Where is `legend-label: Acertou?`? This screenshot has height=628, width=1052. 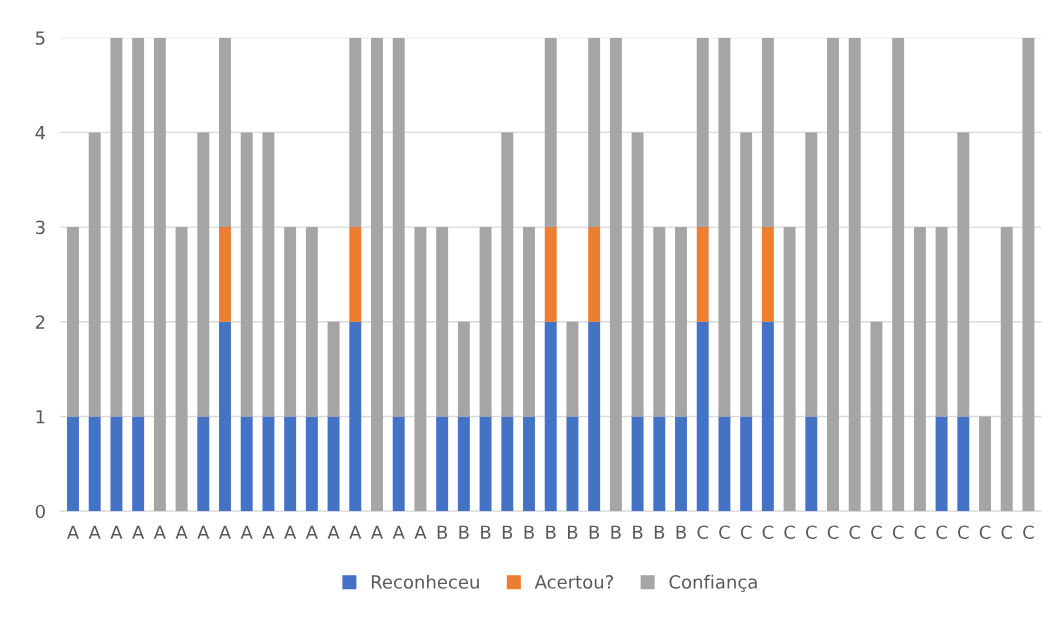
legend-label: Acertou? is located at coordinates (573, 582).